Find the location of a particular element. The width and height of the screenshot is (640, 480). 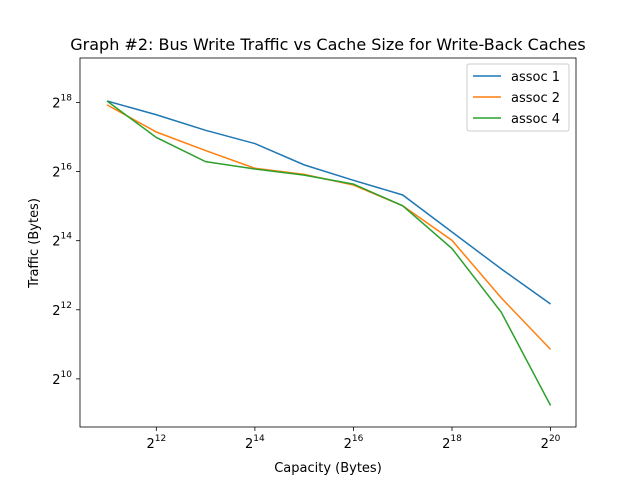

x-tick-exponent: 20 is located at coordinates (555, 439).